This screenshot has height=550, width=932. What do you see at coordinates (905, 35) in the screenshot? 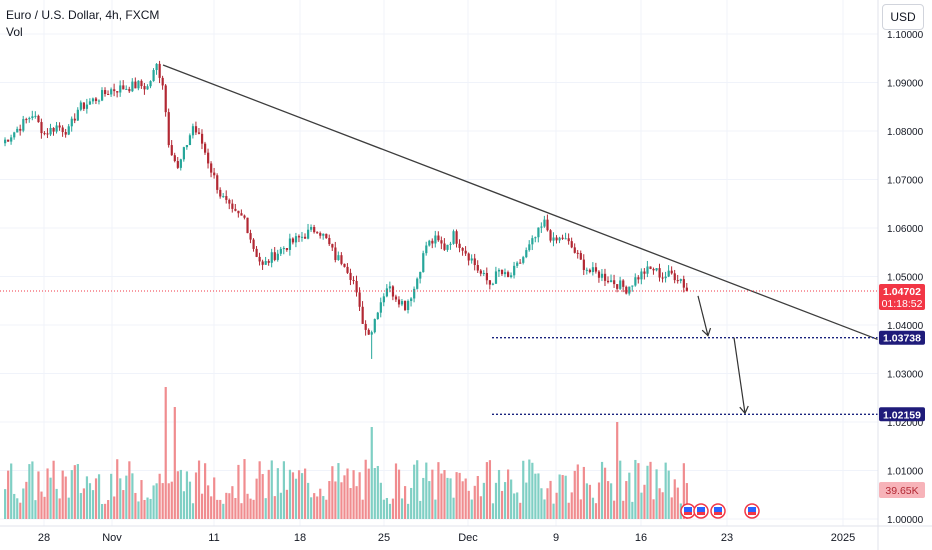
I see `price-tick-label: 1.10000` at bounding box center [905, 35].